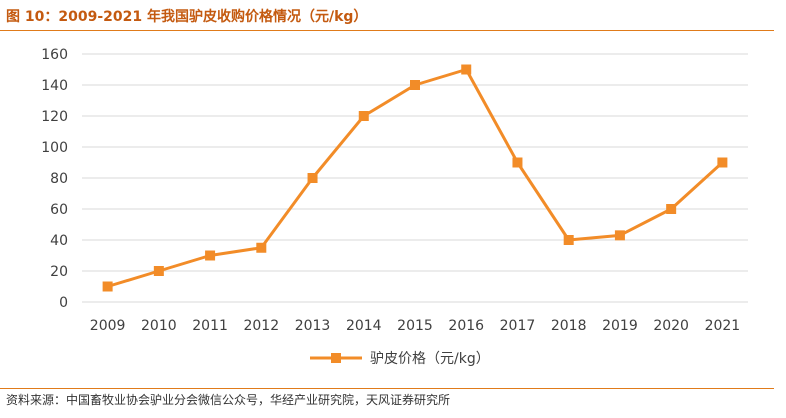 Image resolution: width=786 pixels, height=418 pixels. I want to click on y-tick-label: 160, so click(54, 55).